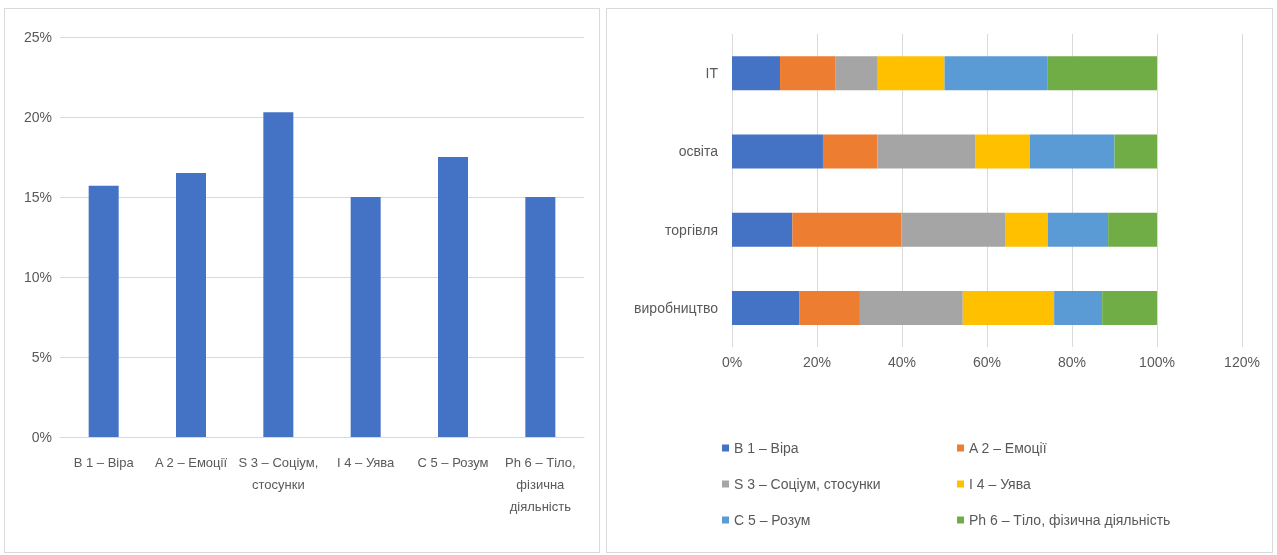 The height and width of the screenshot is (555, 1277). I want to click on x-tick-label: 100%, so click(1157, 362).